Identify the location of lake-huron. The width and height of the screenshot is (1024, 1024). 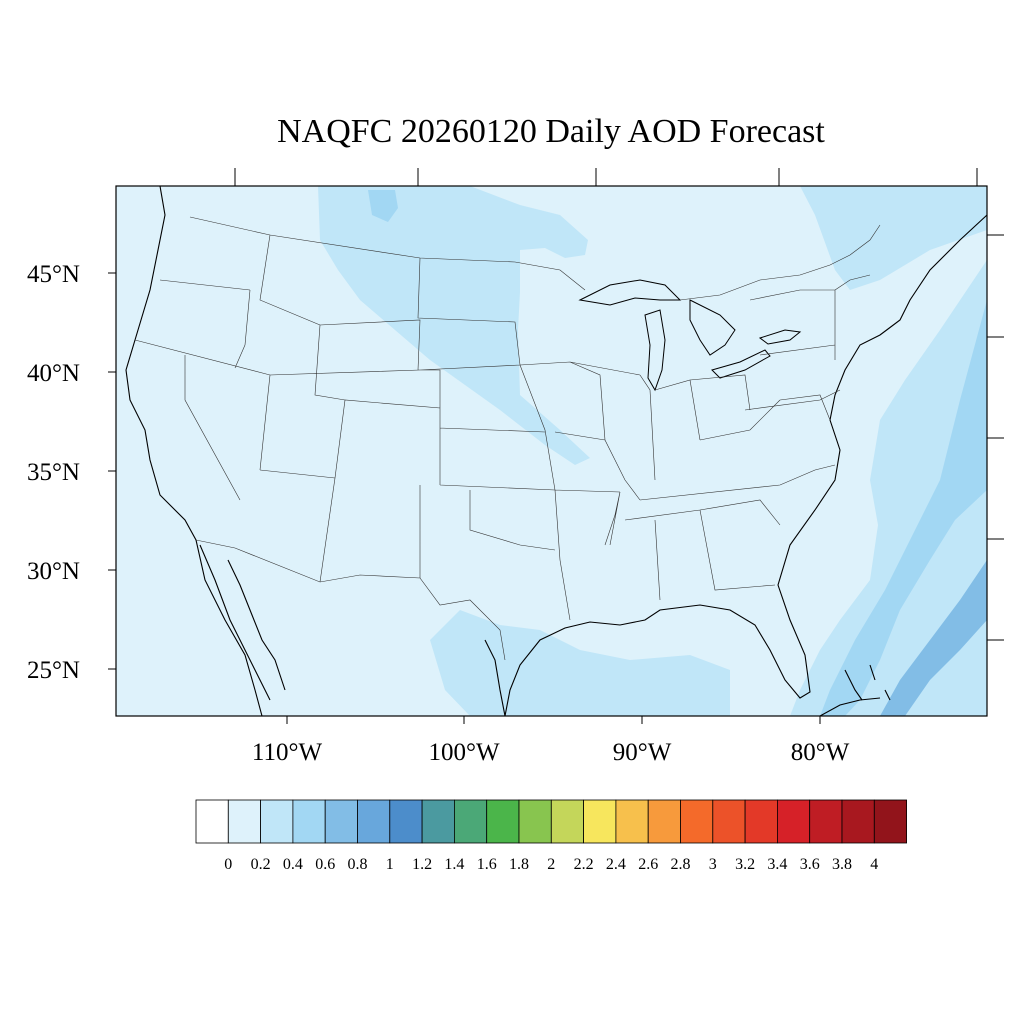
(712, 327).